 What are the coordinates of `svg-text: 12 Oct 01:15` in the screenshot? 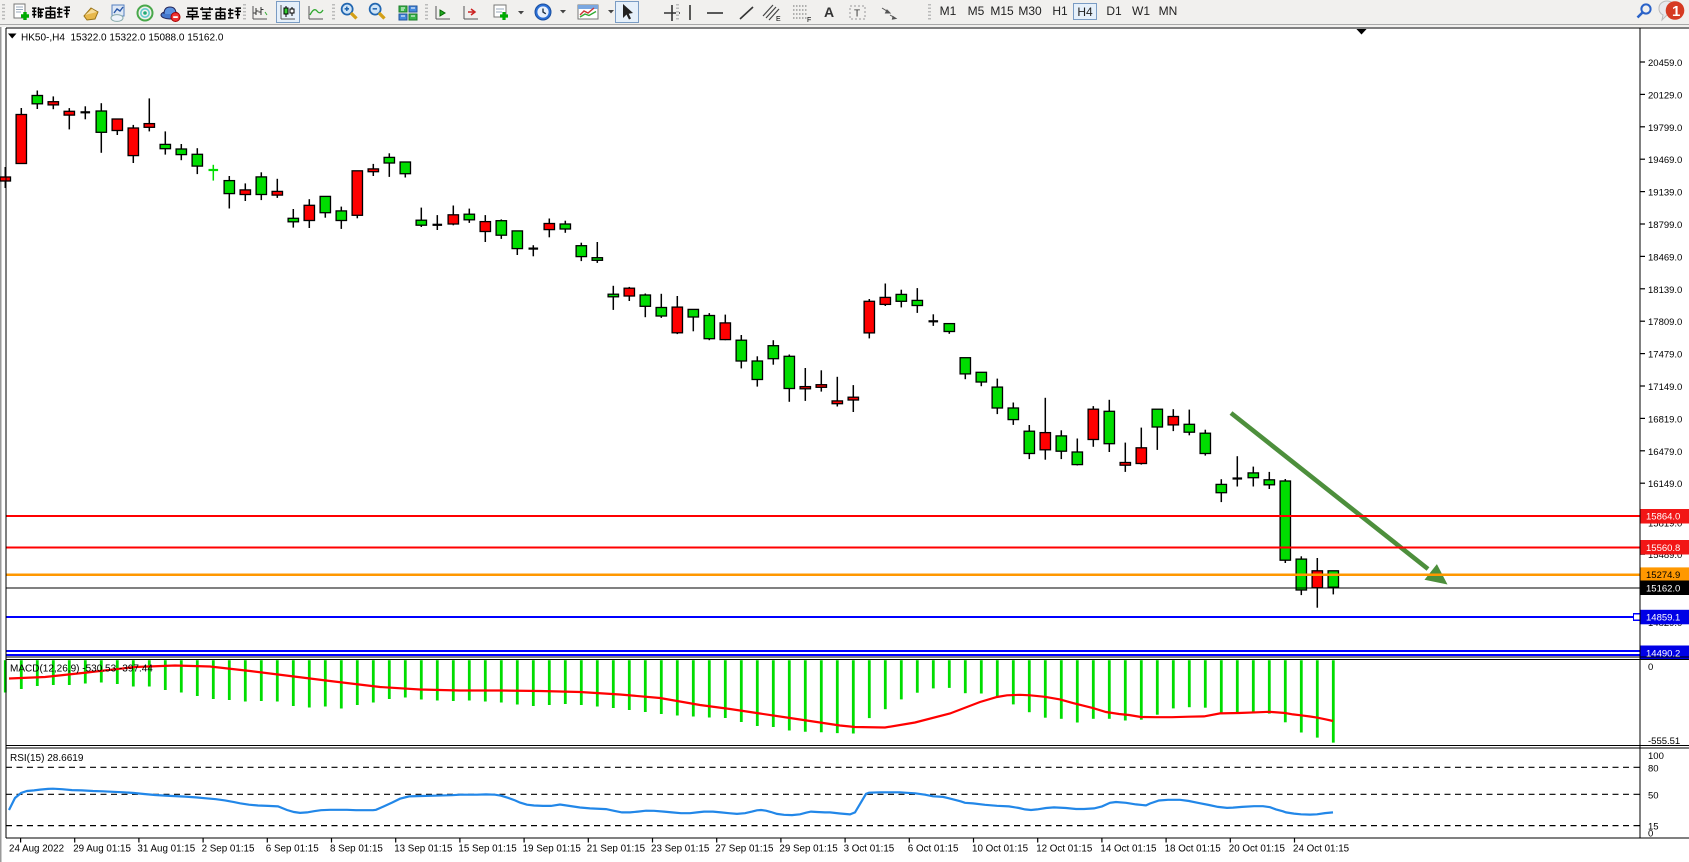 It's located at (1064, 849).